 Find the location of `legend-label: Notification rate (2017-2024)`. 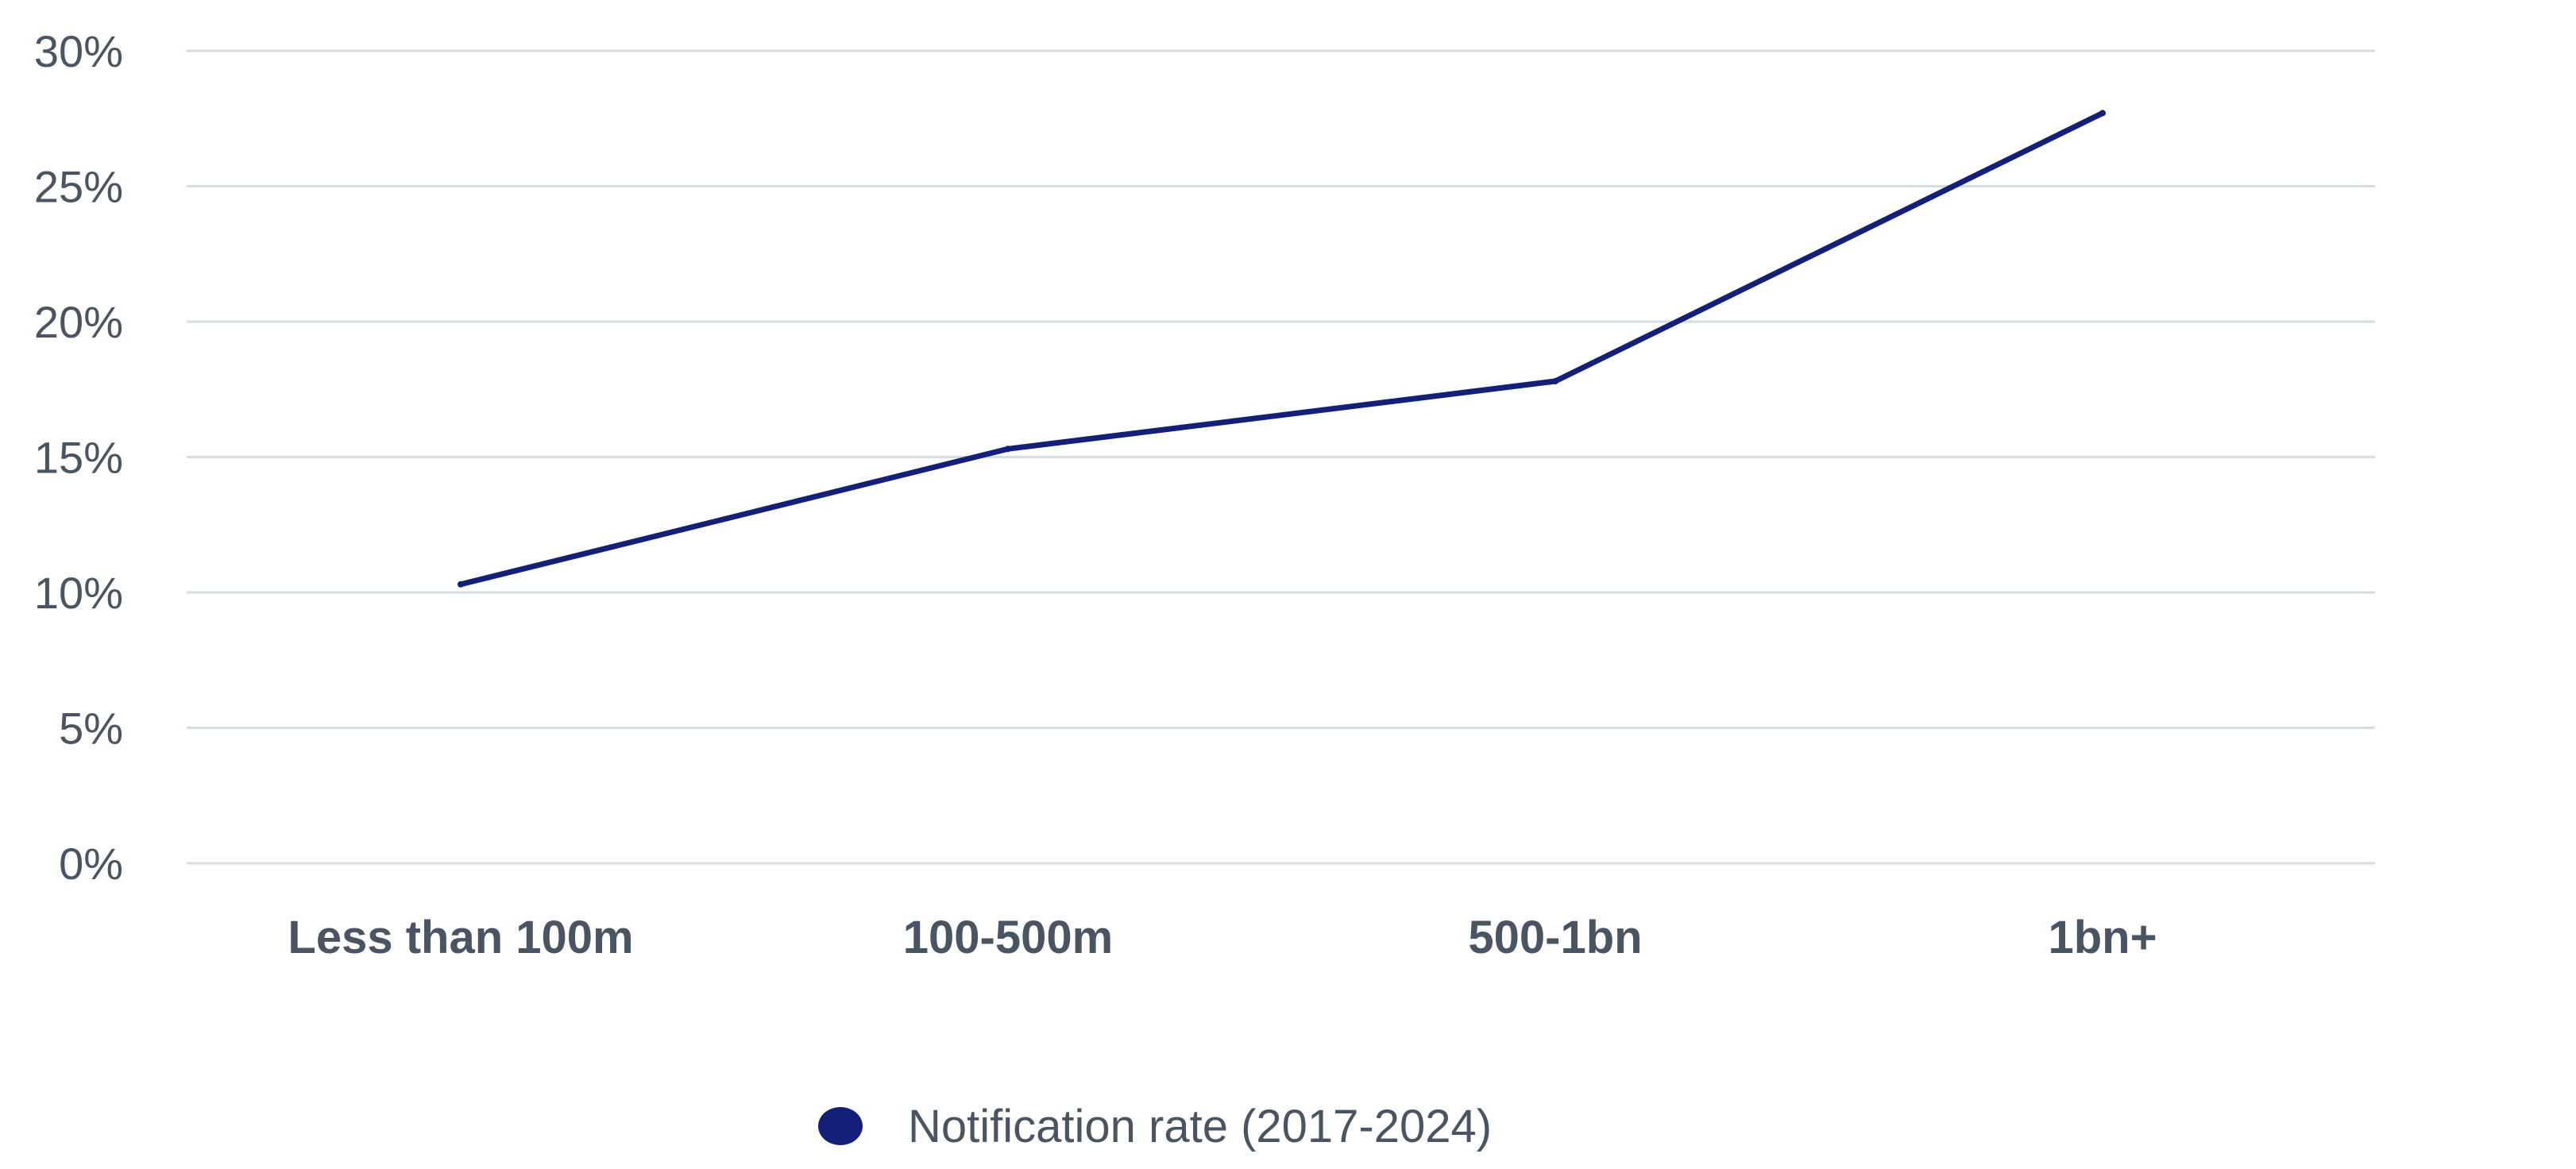

legend-label: Notification rate (2017-2024) is located at coordinates (1200, 1127).